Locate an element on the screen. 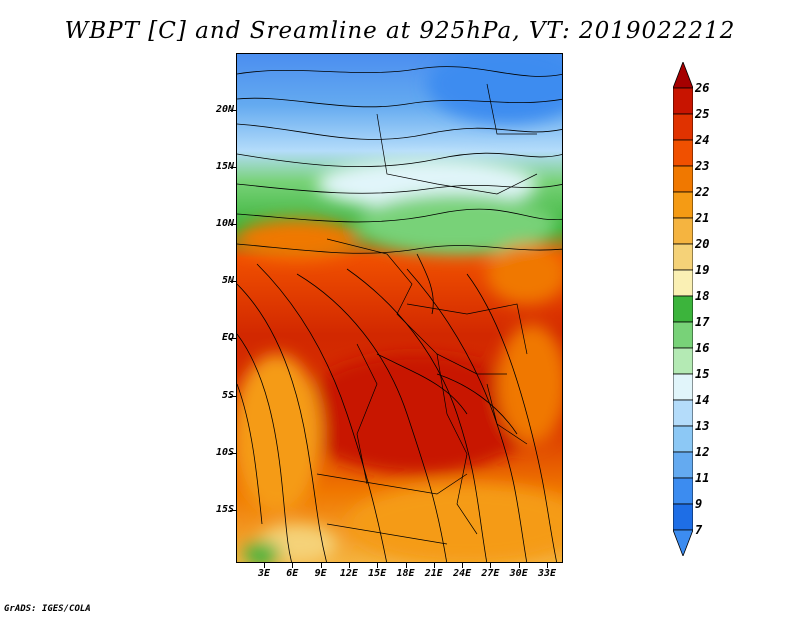 This screenshot has width=800, height=618. lat-label: 5N is located at coordinates (227, 281).